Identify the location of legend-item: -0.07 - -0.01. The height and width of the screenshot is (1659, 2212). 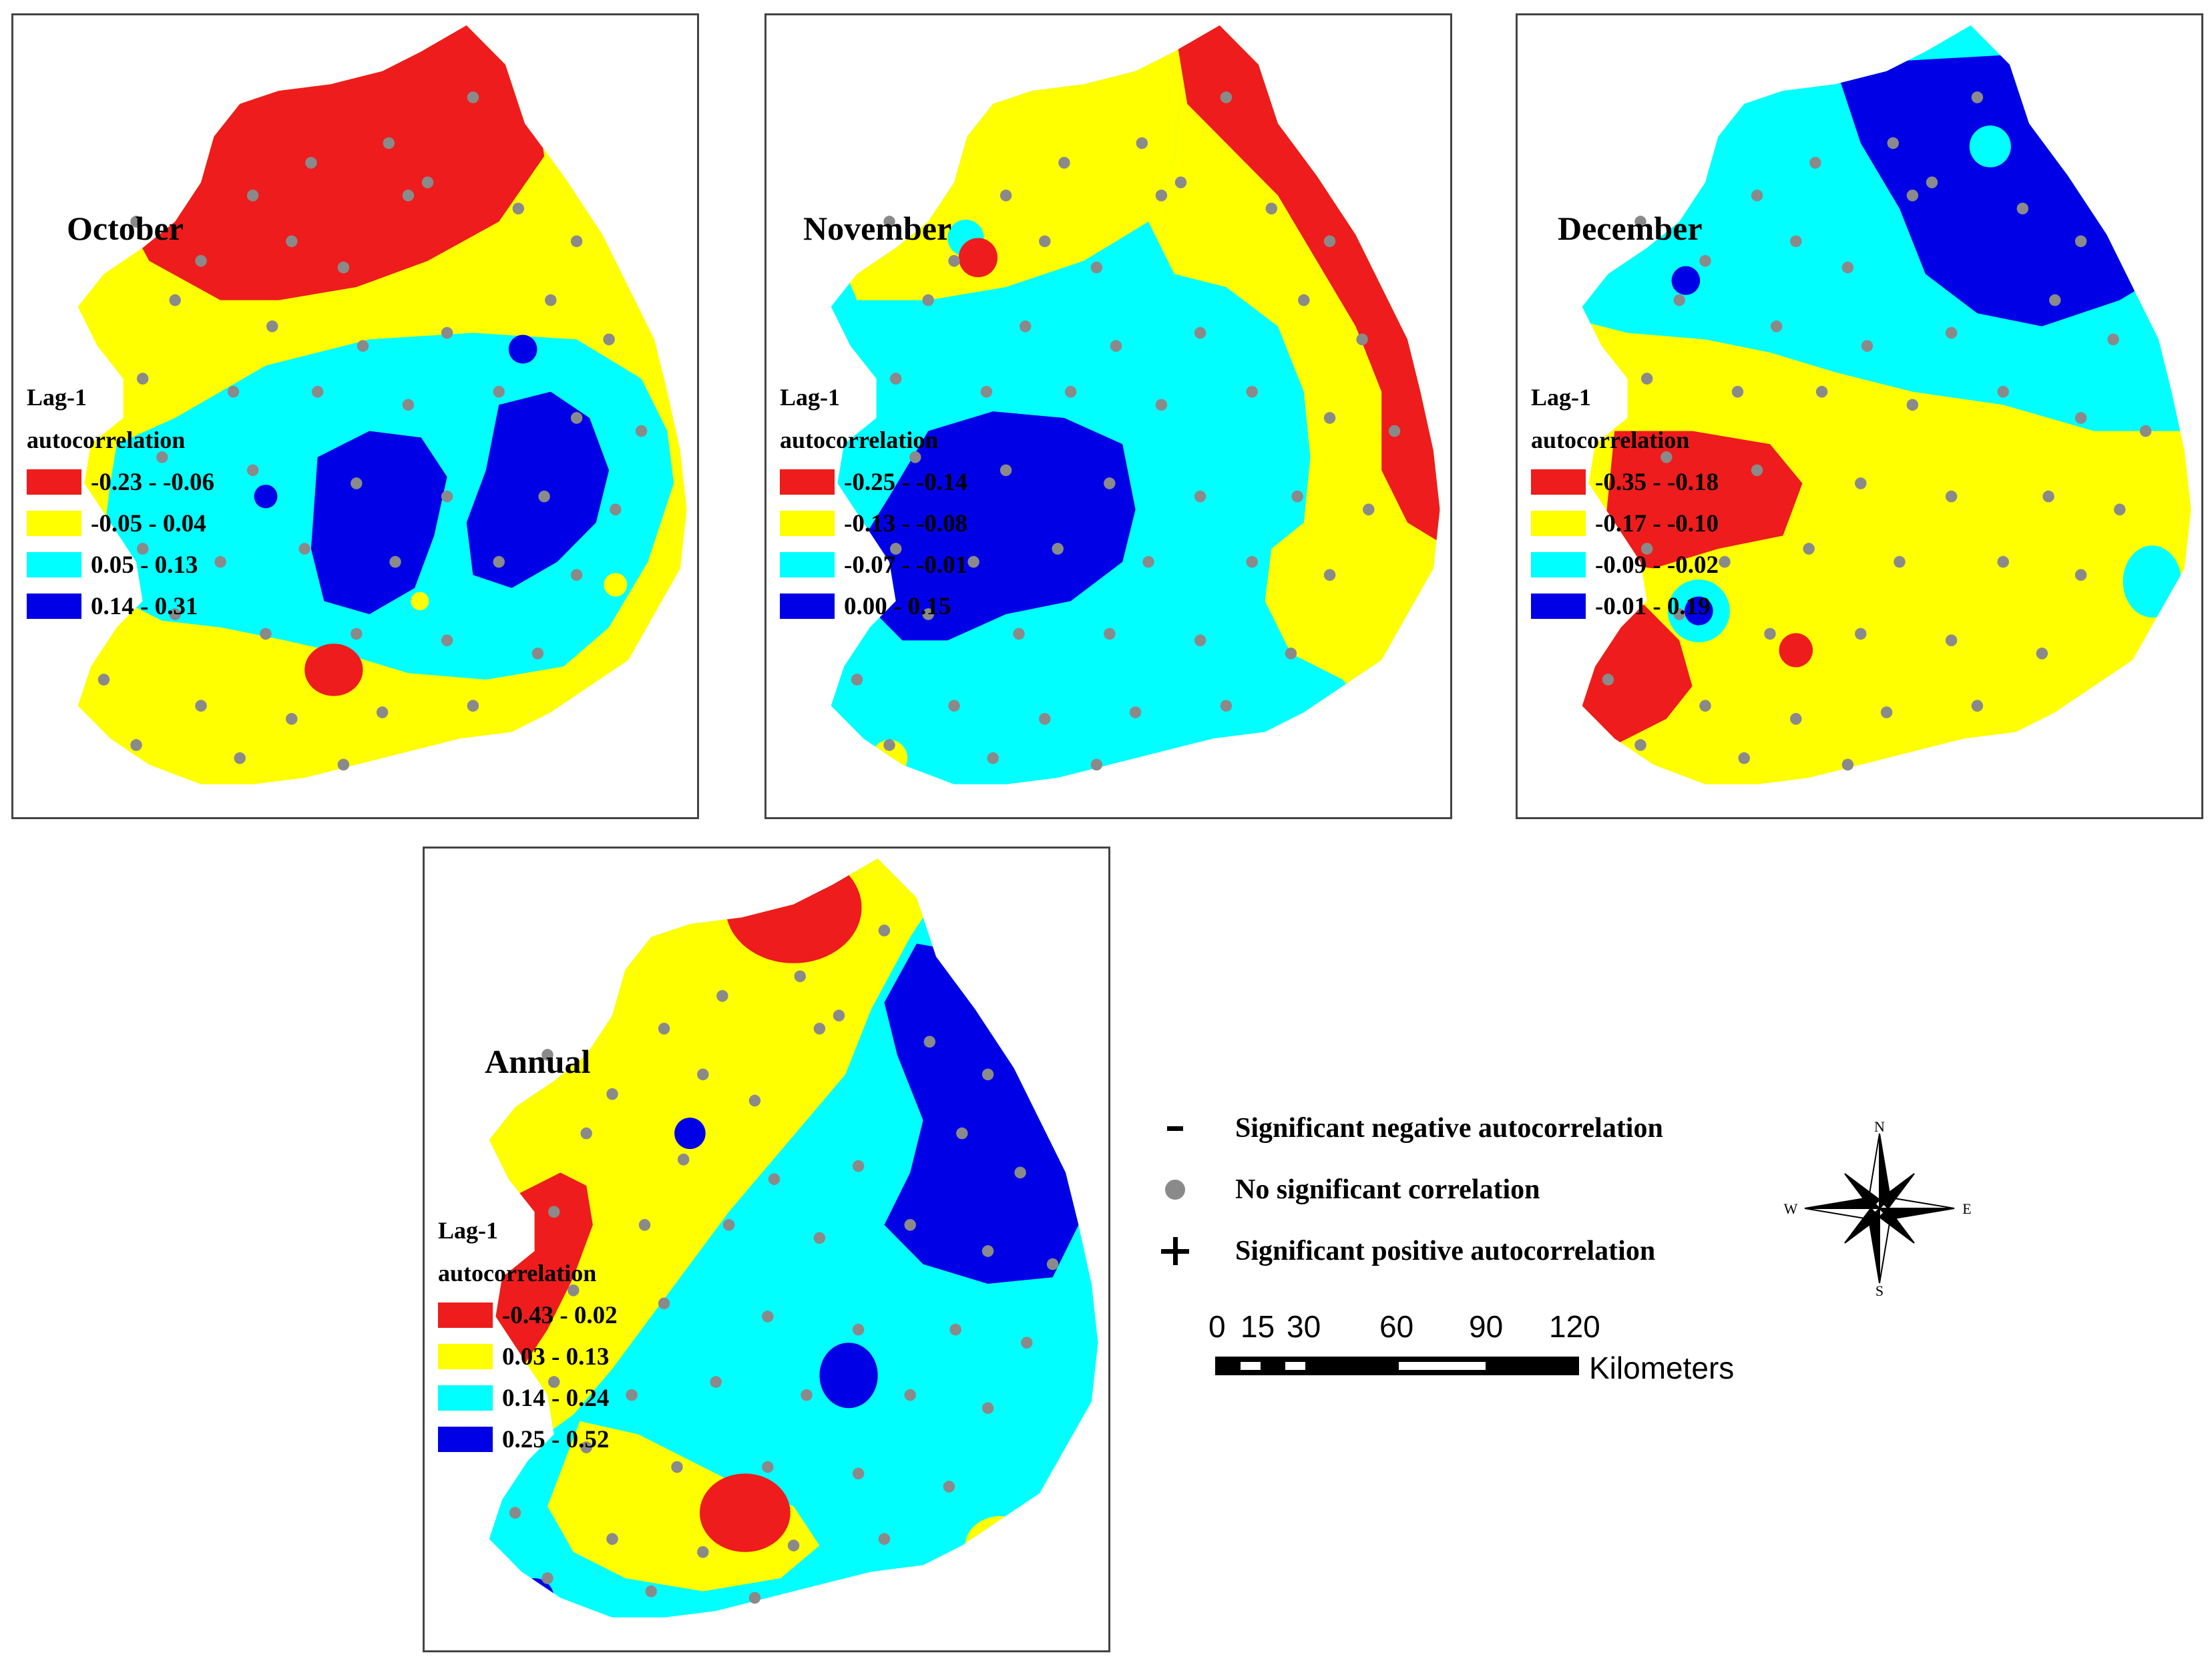
(873, 564).